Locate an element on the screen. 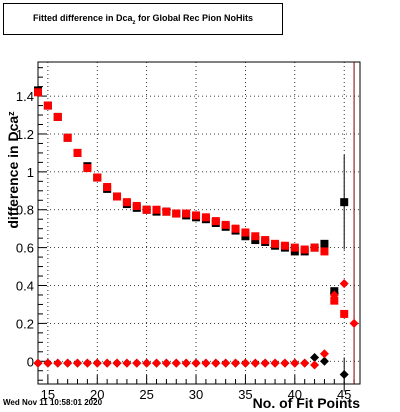 This screenshot has height=412, width=400. y-axis-title-main: difference in Dca is located at coordinates (13, 172).